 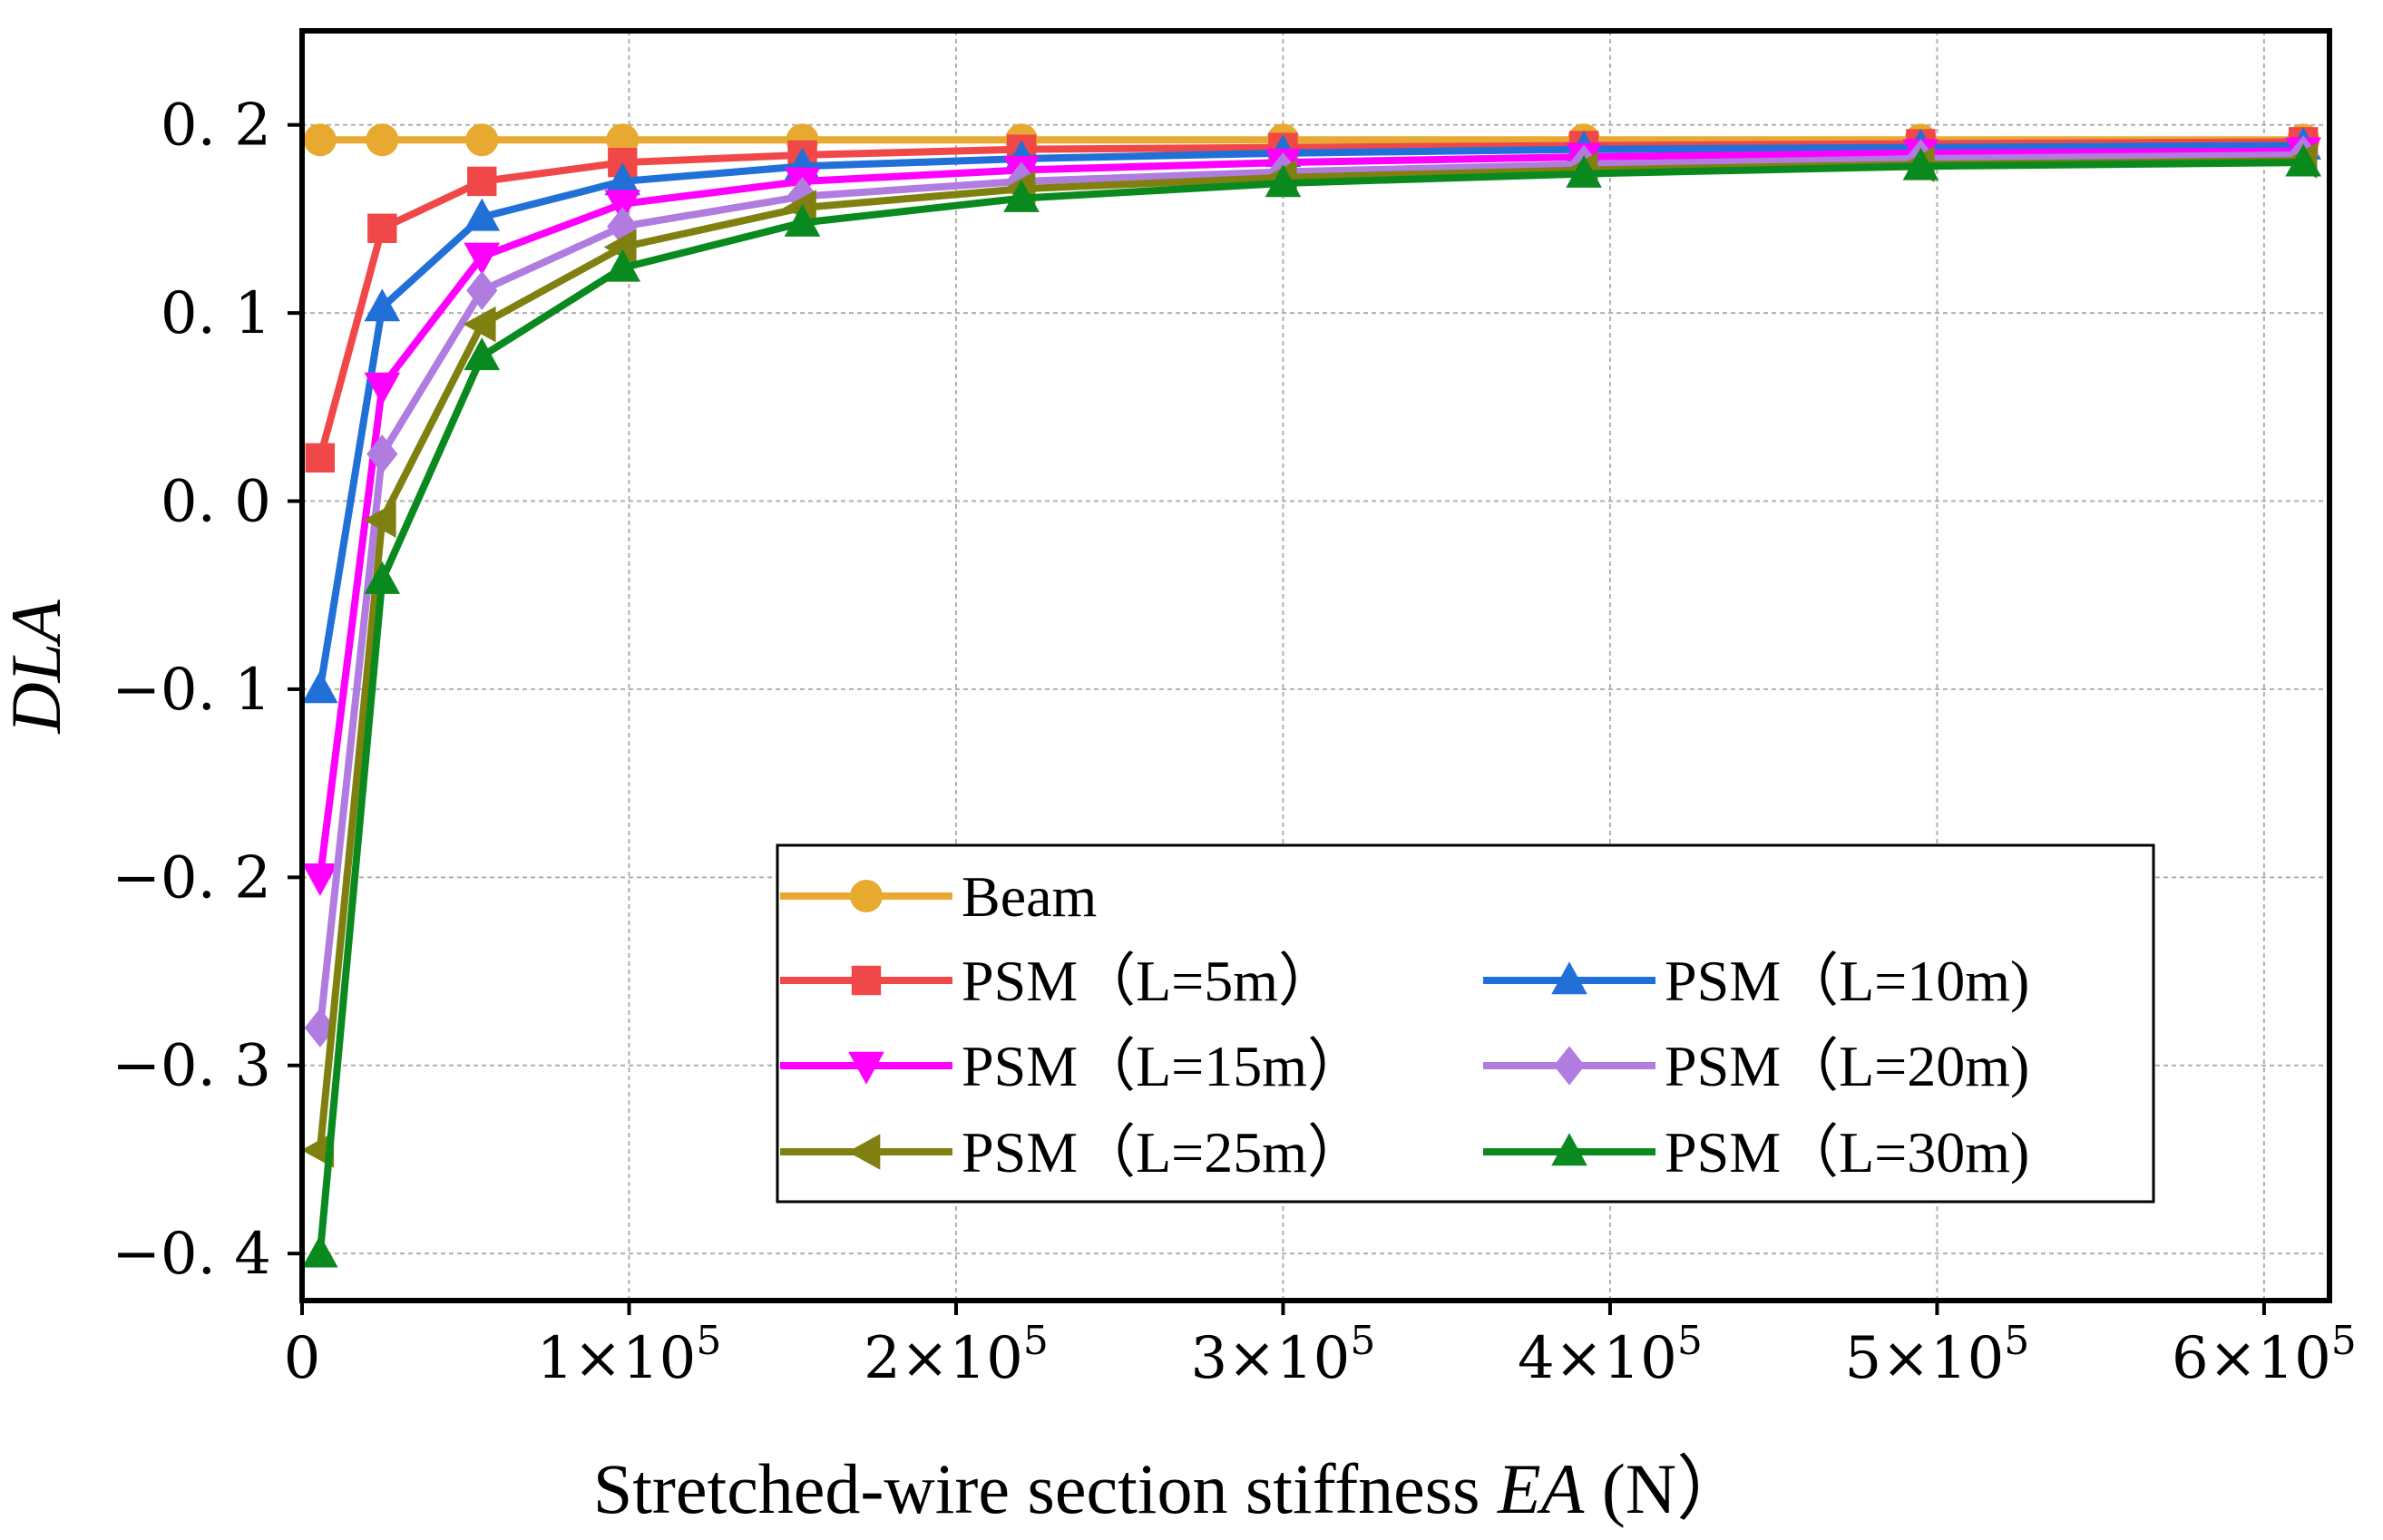 I want to click on legend-entry-psm-l-15m: PSM（L=15m）, so click(x=1072, y=1066).